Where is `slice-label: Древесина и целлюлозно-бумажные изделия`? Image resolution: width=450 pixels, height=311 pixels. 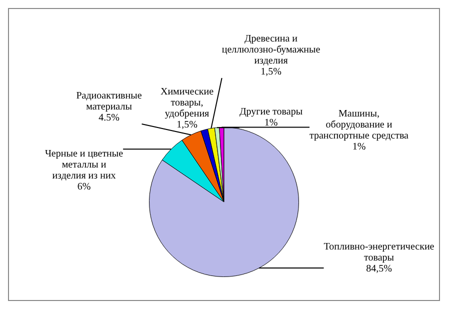
slice-label: Древесина и целлюлозно-бумажные изделия is located at coordinates (271, 50).